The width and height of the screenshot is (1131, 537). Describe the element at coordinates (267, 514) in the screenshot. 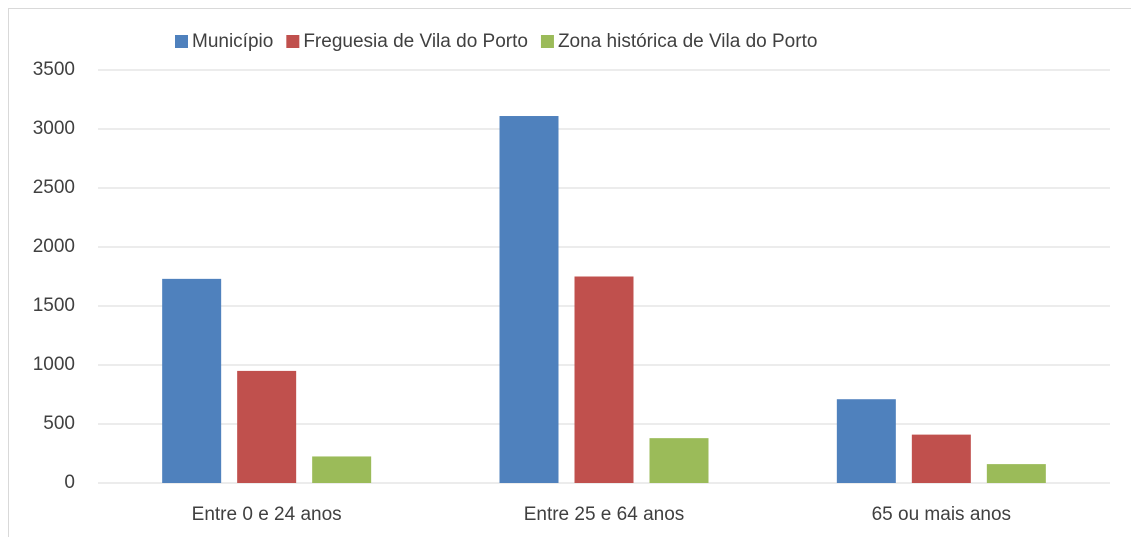

I see `x-tick-label: Entre 0 e 24 anos` at that location.